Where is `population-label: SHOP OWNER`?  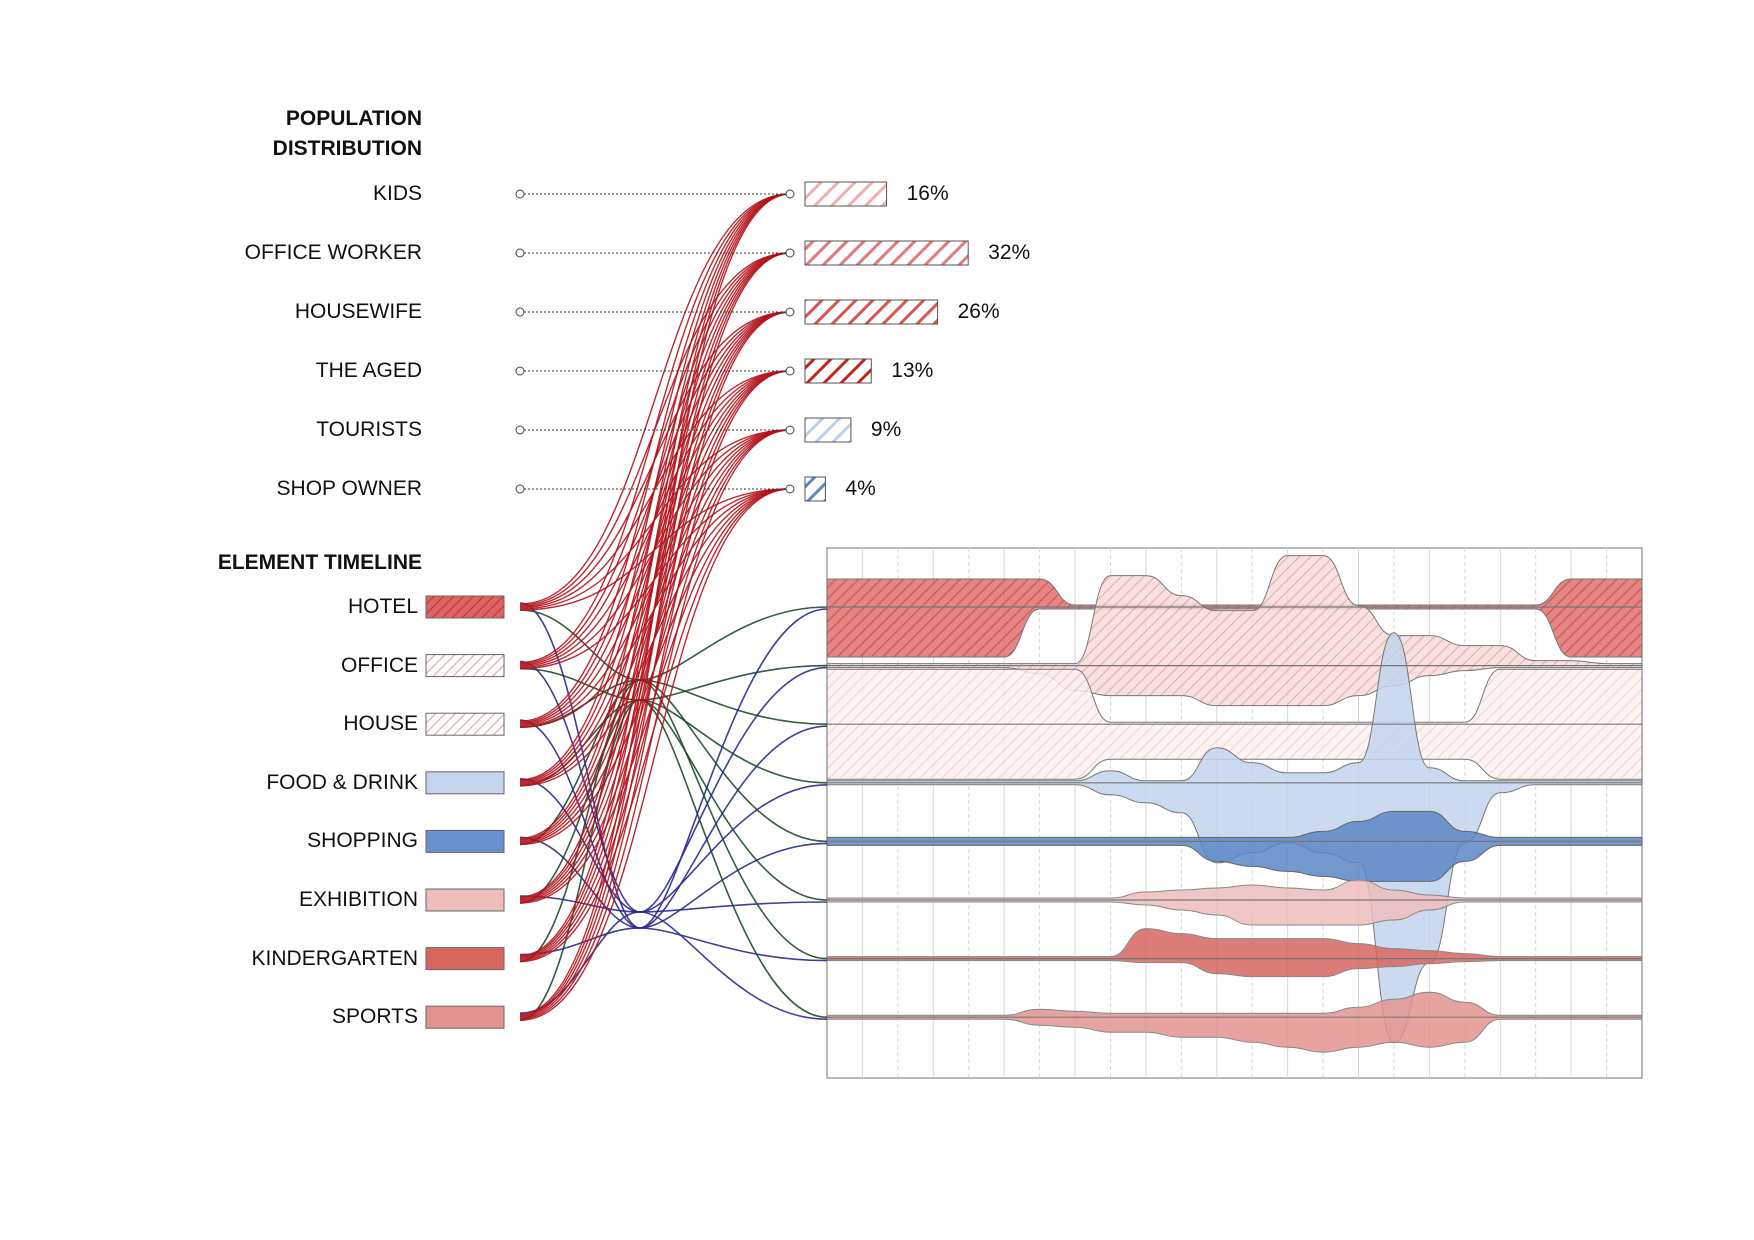 population-label: SHOP OWNER is located at coordinates (349, 488).